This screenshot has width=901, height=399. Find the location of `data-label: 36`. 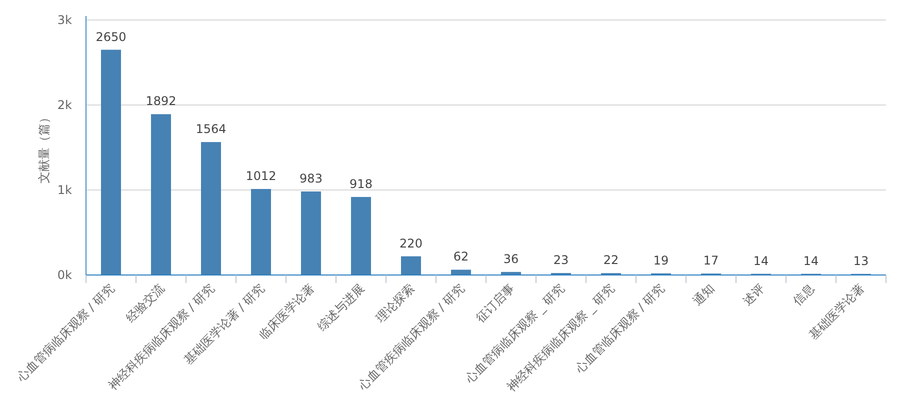

data-label: 36 is located at coordinates (511, 259).